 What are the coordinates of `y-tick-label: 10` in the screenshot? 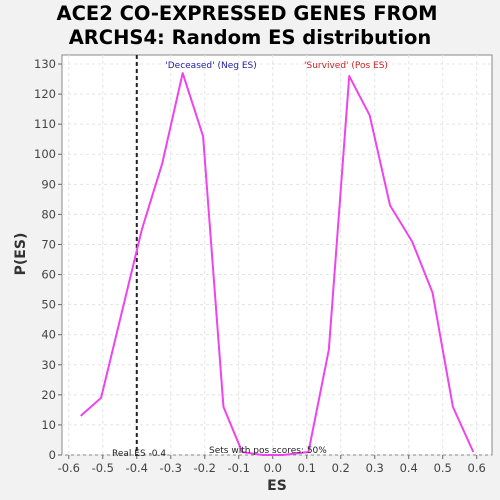 It's located at (48, 425).